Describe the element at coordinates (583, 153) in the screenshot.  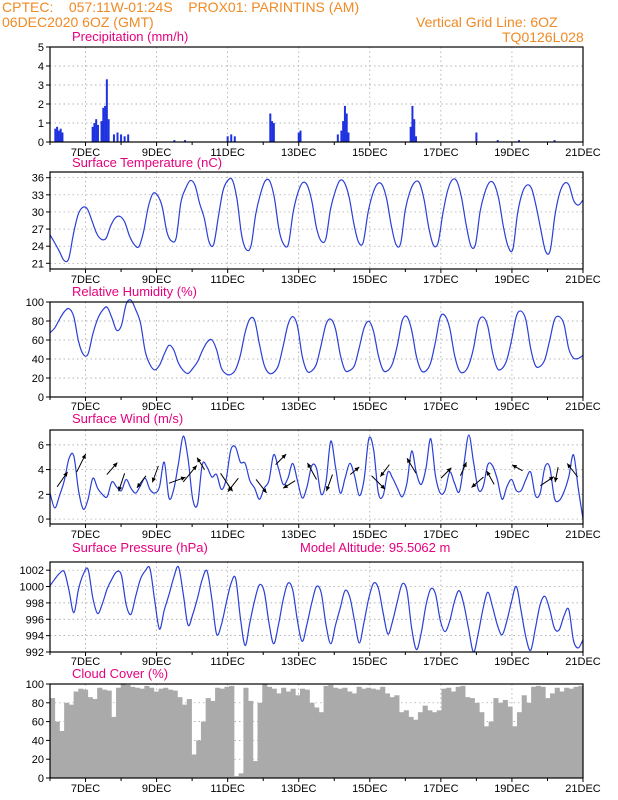
I see `precip-xtick-label: 21DEC` at that location.